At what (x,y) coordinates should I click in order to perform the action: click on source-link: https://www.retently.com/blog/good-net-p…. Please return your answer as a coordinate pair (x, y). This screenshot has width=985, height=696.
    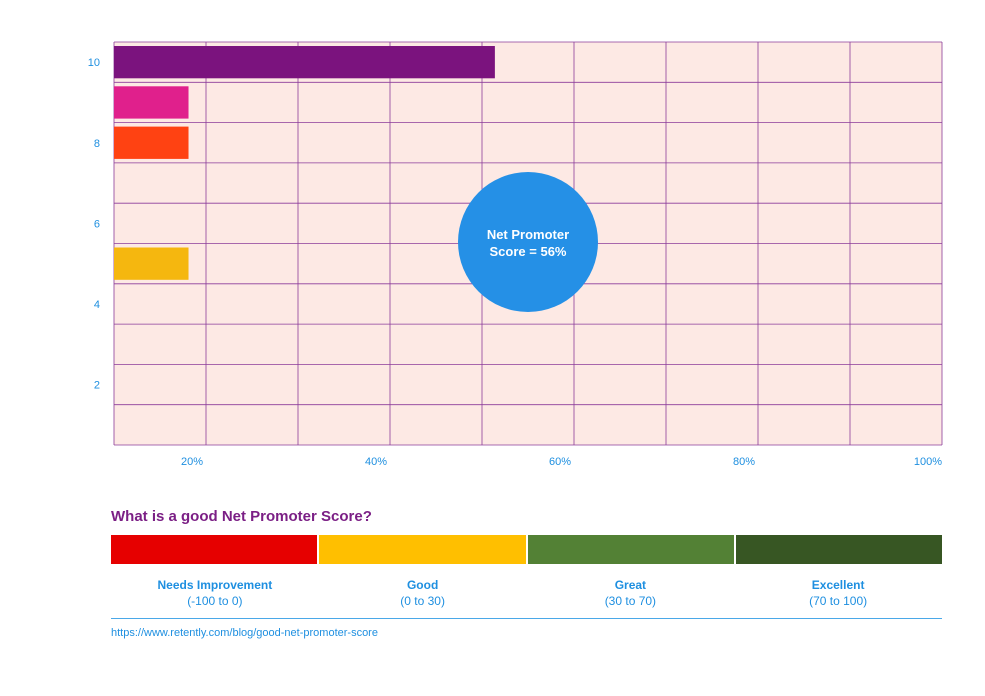
    Looking at the image, I should click on (244, 633).